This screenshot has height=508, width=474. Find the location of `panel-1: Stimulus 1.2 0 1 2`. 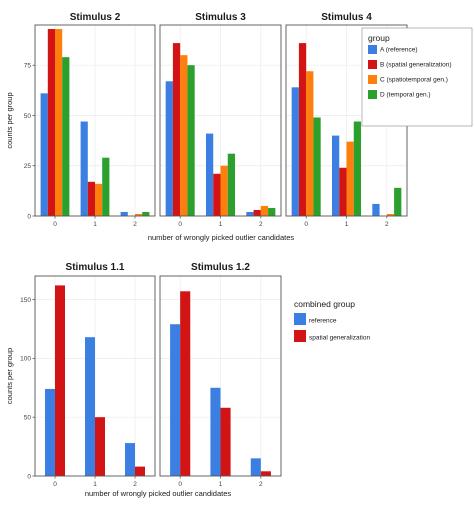

panel-1: Stimulus 1.2 0 1 2 is located at coordinates (220, 375).